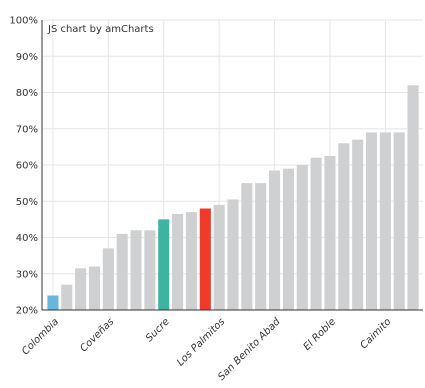 Image resolution: width=425 pixels, height=388 pixels. What do you see at coordinates (249, 349) in the screenshot?
I see `x-tick-label: San Benito Abad` at bounding box center [249, 349].